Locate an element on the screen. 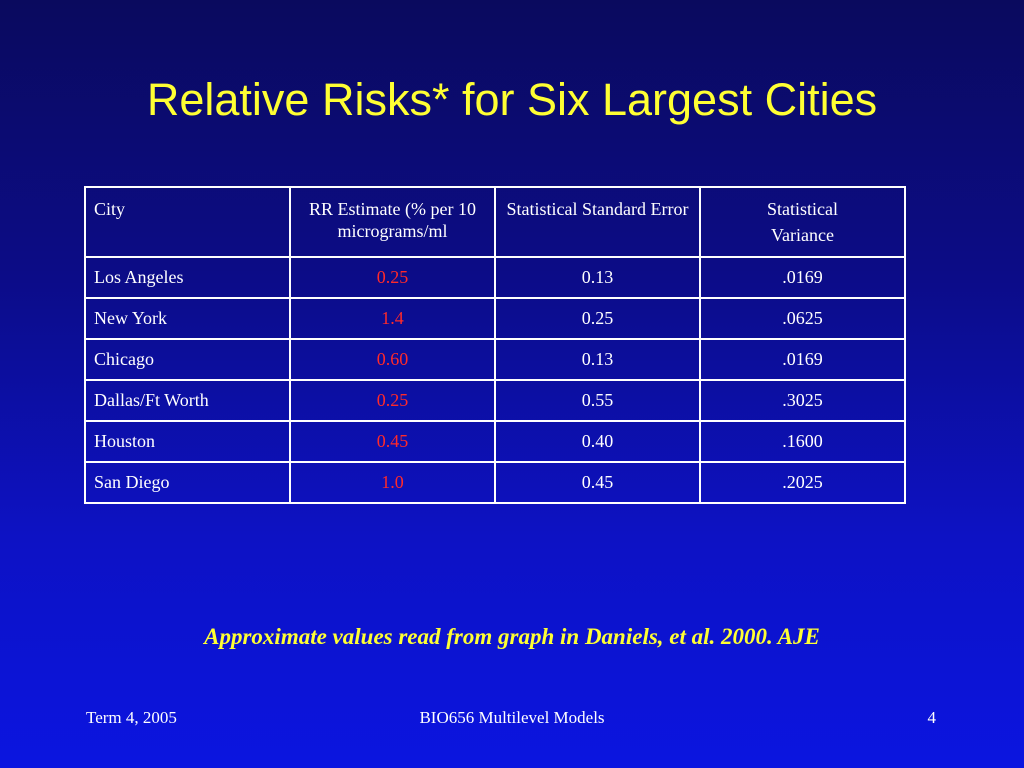 This screenshot has width=1024, height=768. header-standard-error: Statistical Standard Error is located at coordinates (597, 222).